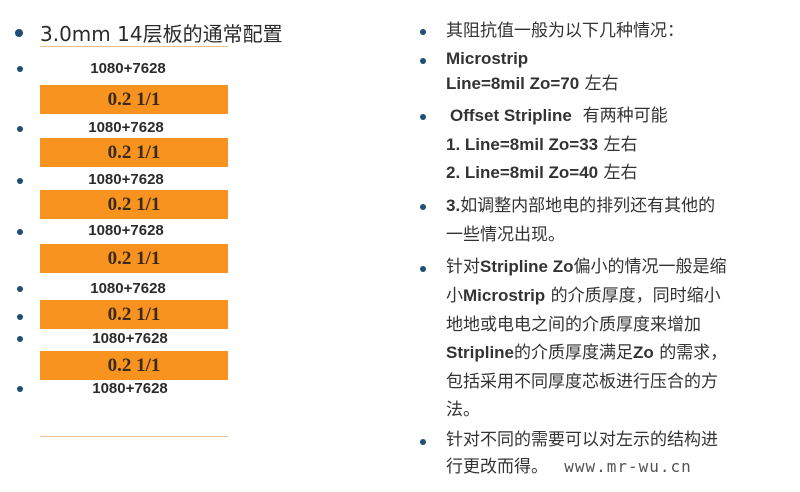  I want to click on para4-line-5: 包括采用不同厚度芯板进行压合的方, so click(582, 382).